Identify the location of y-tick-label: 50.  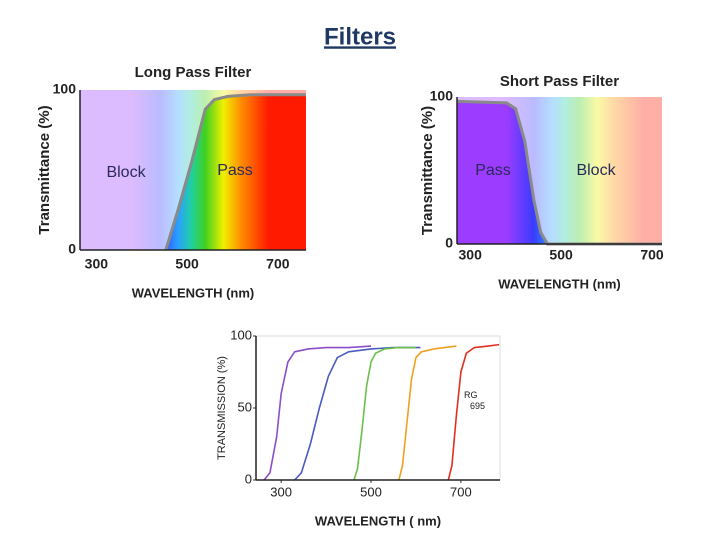
(245, 406).